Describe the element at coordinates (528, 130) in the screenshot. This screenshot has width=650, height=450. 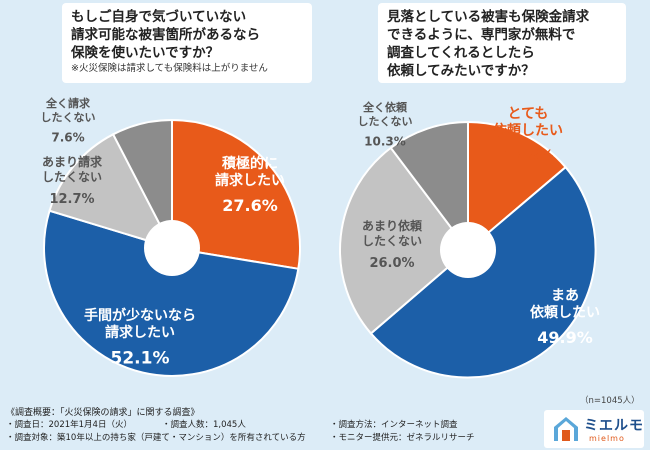
I see `pie-2-slice-1-label: 依頼したい` at that location.